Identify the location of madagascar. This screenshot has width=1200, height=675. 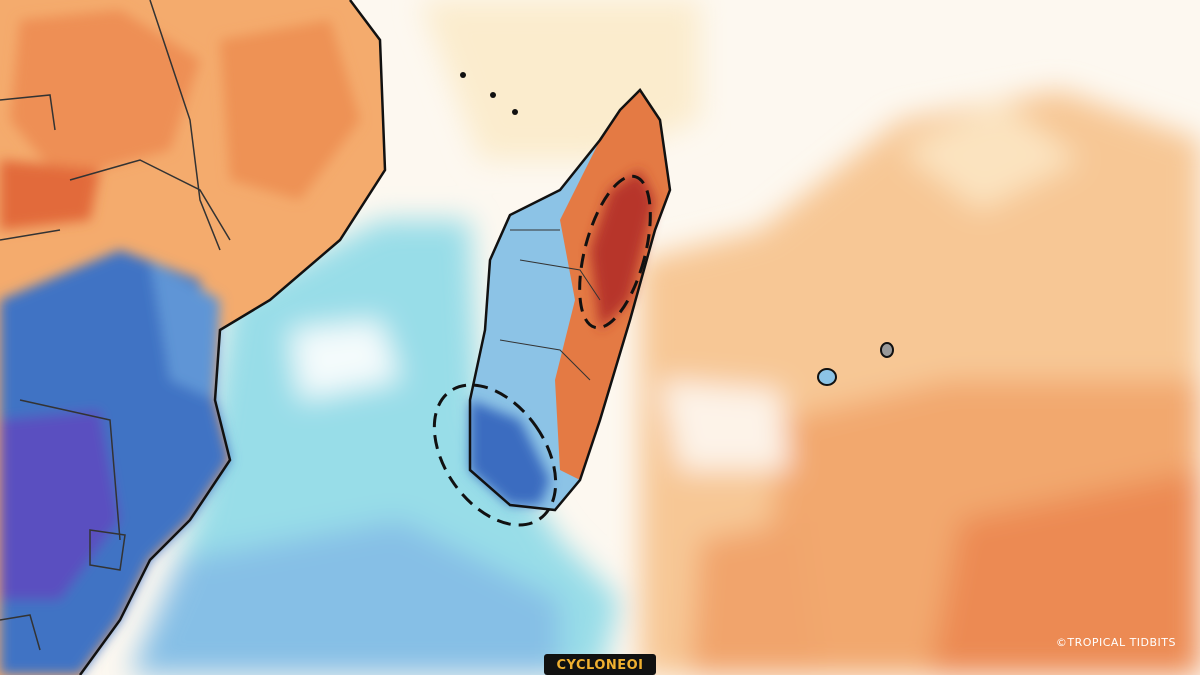
(570, 300).